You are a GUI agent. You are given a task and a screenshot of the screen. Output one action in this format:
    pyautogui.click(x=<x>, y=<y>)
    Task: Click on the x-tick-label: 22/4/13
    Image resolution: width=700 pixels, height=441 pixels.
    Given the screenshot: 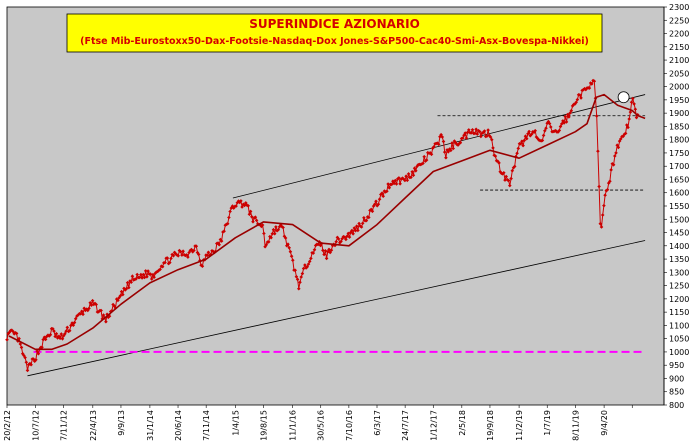 What is the action you would take?
    pyautogui.click(x=93, y=425)
    